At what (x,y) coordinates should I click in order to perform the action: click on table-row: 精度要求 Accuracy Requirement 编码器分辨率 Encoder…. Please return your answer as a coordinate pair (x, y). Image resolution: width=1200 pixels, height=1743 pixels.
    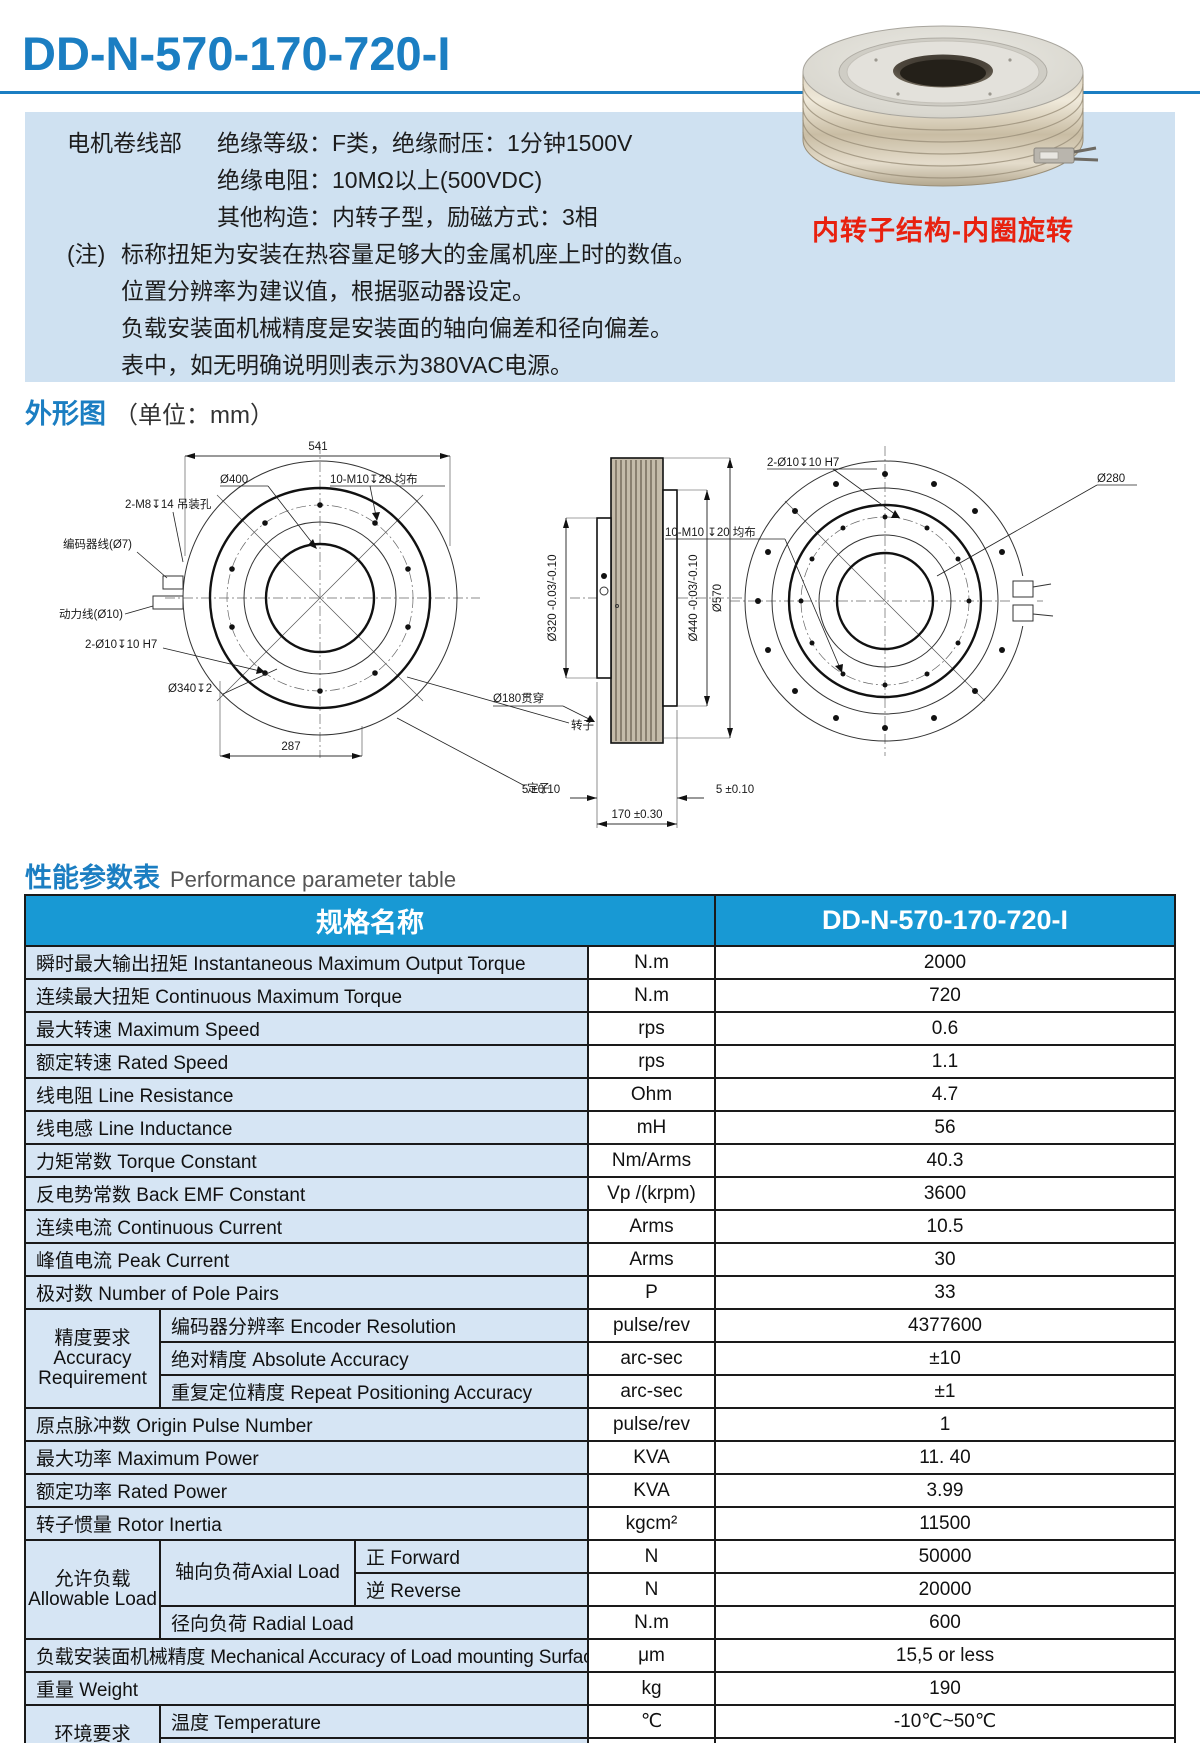
    Looking at the image, I should click on (600, 1358).